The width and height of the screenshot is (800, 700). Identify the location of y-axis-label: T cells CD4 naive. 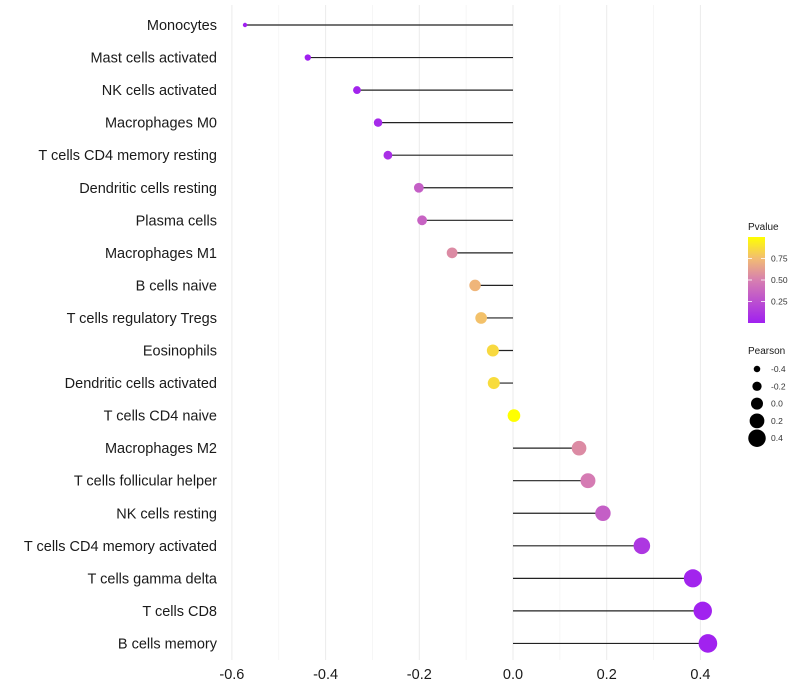
(160, 417).